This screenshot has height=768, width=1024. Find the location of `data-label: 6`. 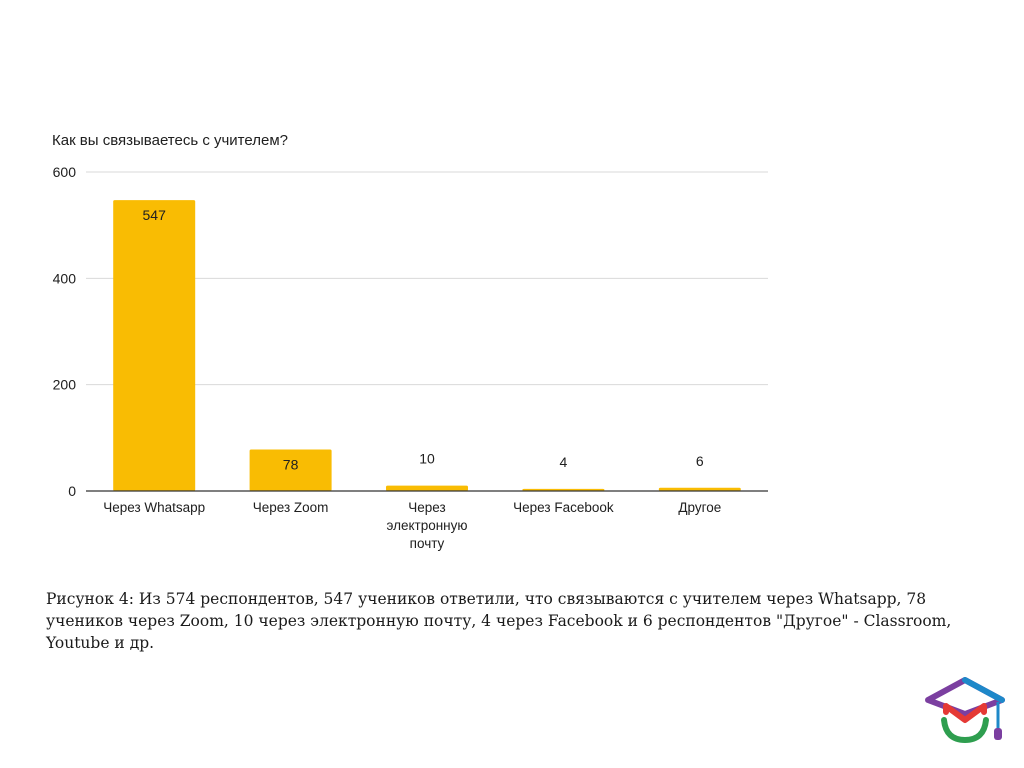

data-label: 6 is located at coordinates (700, 461).